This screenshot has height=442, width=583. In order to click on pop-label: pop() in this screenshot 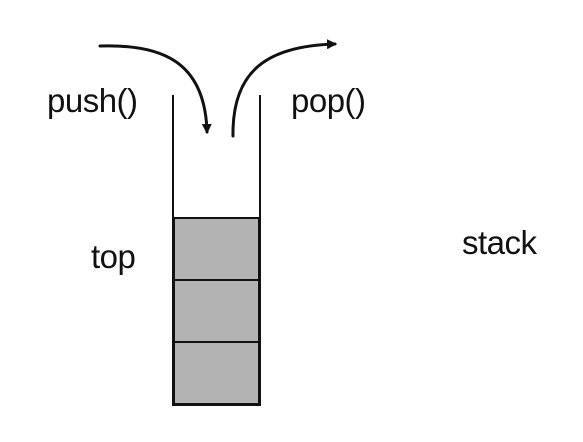, I will do `click(328, 100)`.